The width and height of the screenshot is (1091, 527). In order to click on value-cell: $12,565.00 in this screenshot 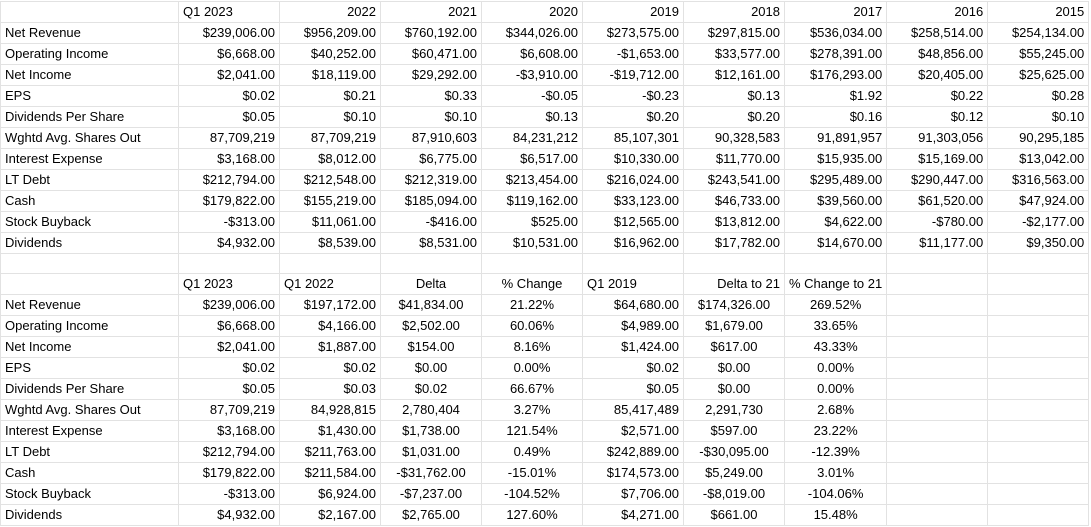, I will do `click(633, 222)`.